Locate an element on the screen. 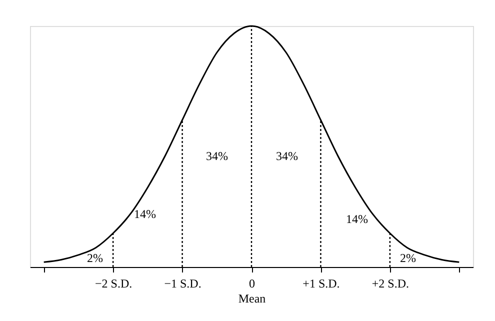 The height and width of the screenshot is (321, 495). x-tick-label: −1 S.D. is located at coordinates (183, 283).